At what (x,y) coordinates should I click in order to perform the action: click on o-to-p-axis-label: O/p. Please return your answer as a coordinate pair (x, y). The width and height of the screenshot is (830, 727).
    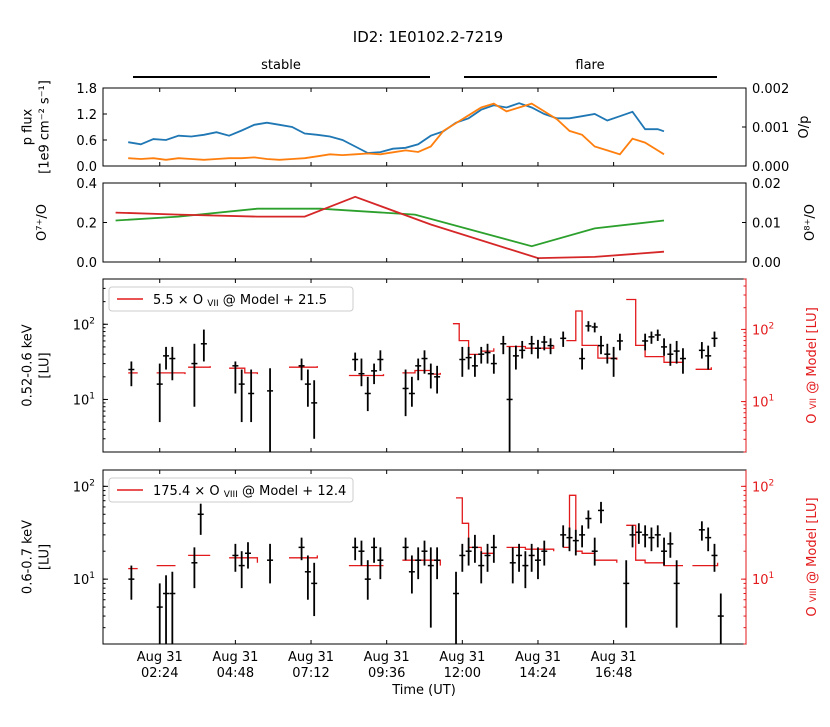
    Looking at the image, I should click on (804, 127).